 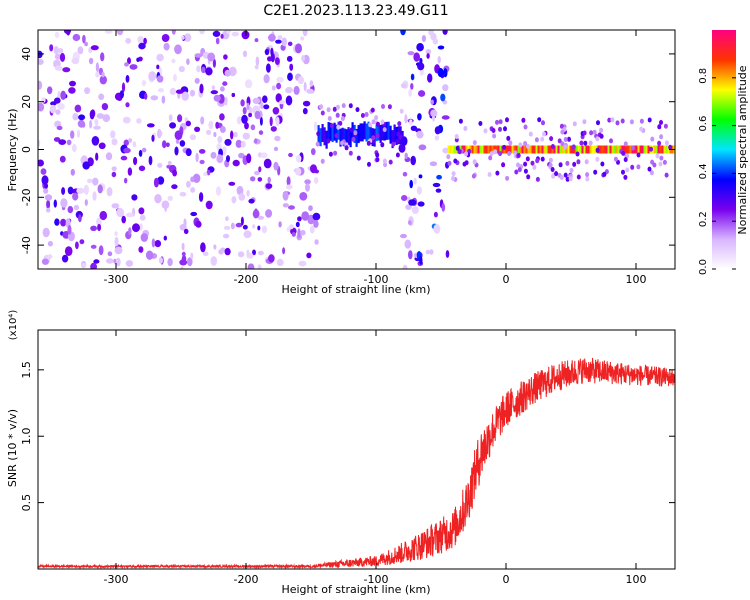 What do you see at coordinates (355, 11) in the screenshot?
I see `chart-title: C2E1.2023.113.23.49.G11` at bounding box center [355, 11].